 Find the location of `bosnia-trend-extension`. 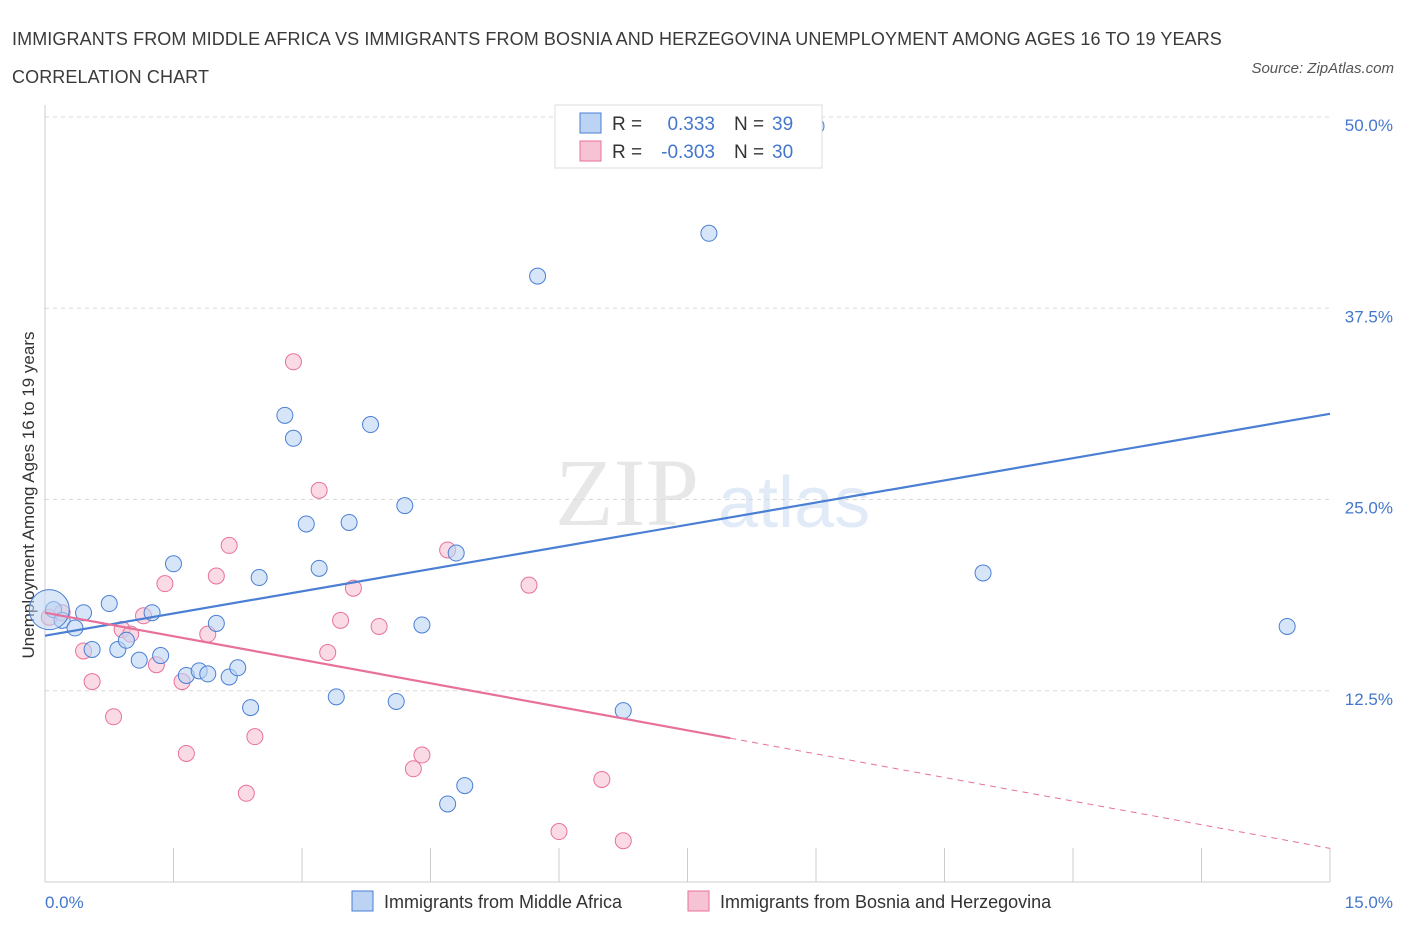

bosnia-trend-extension is located at coordinates (1030, 793).